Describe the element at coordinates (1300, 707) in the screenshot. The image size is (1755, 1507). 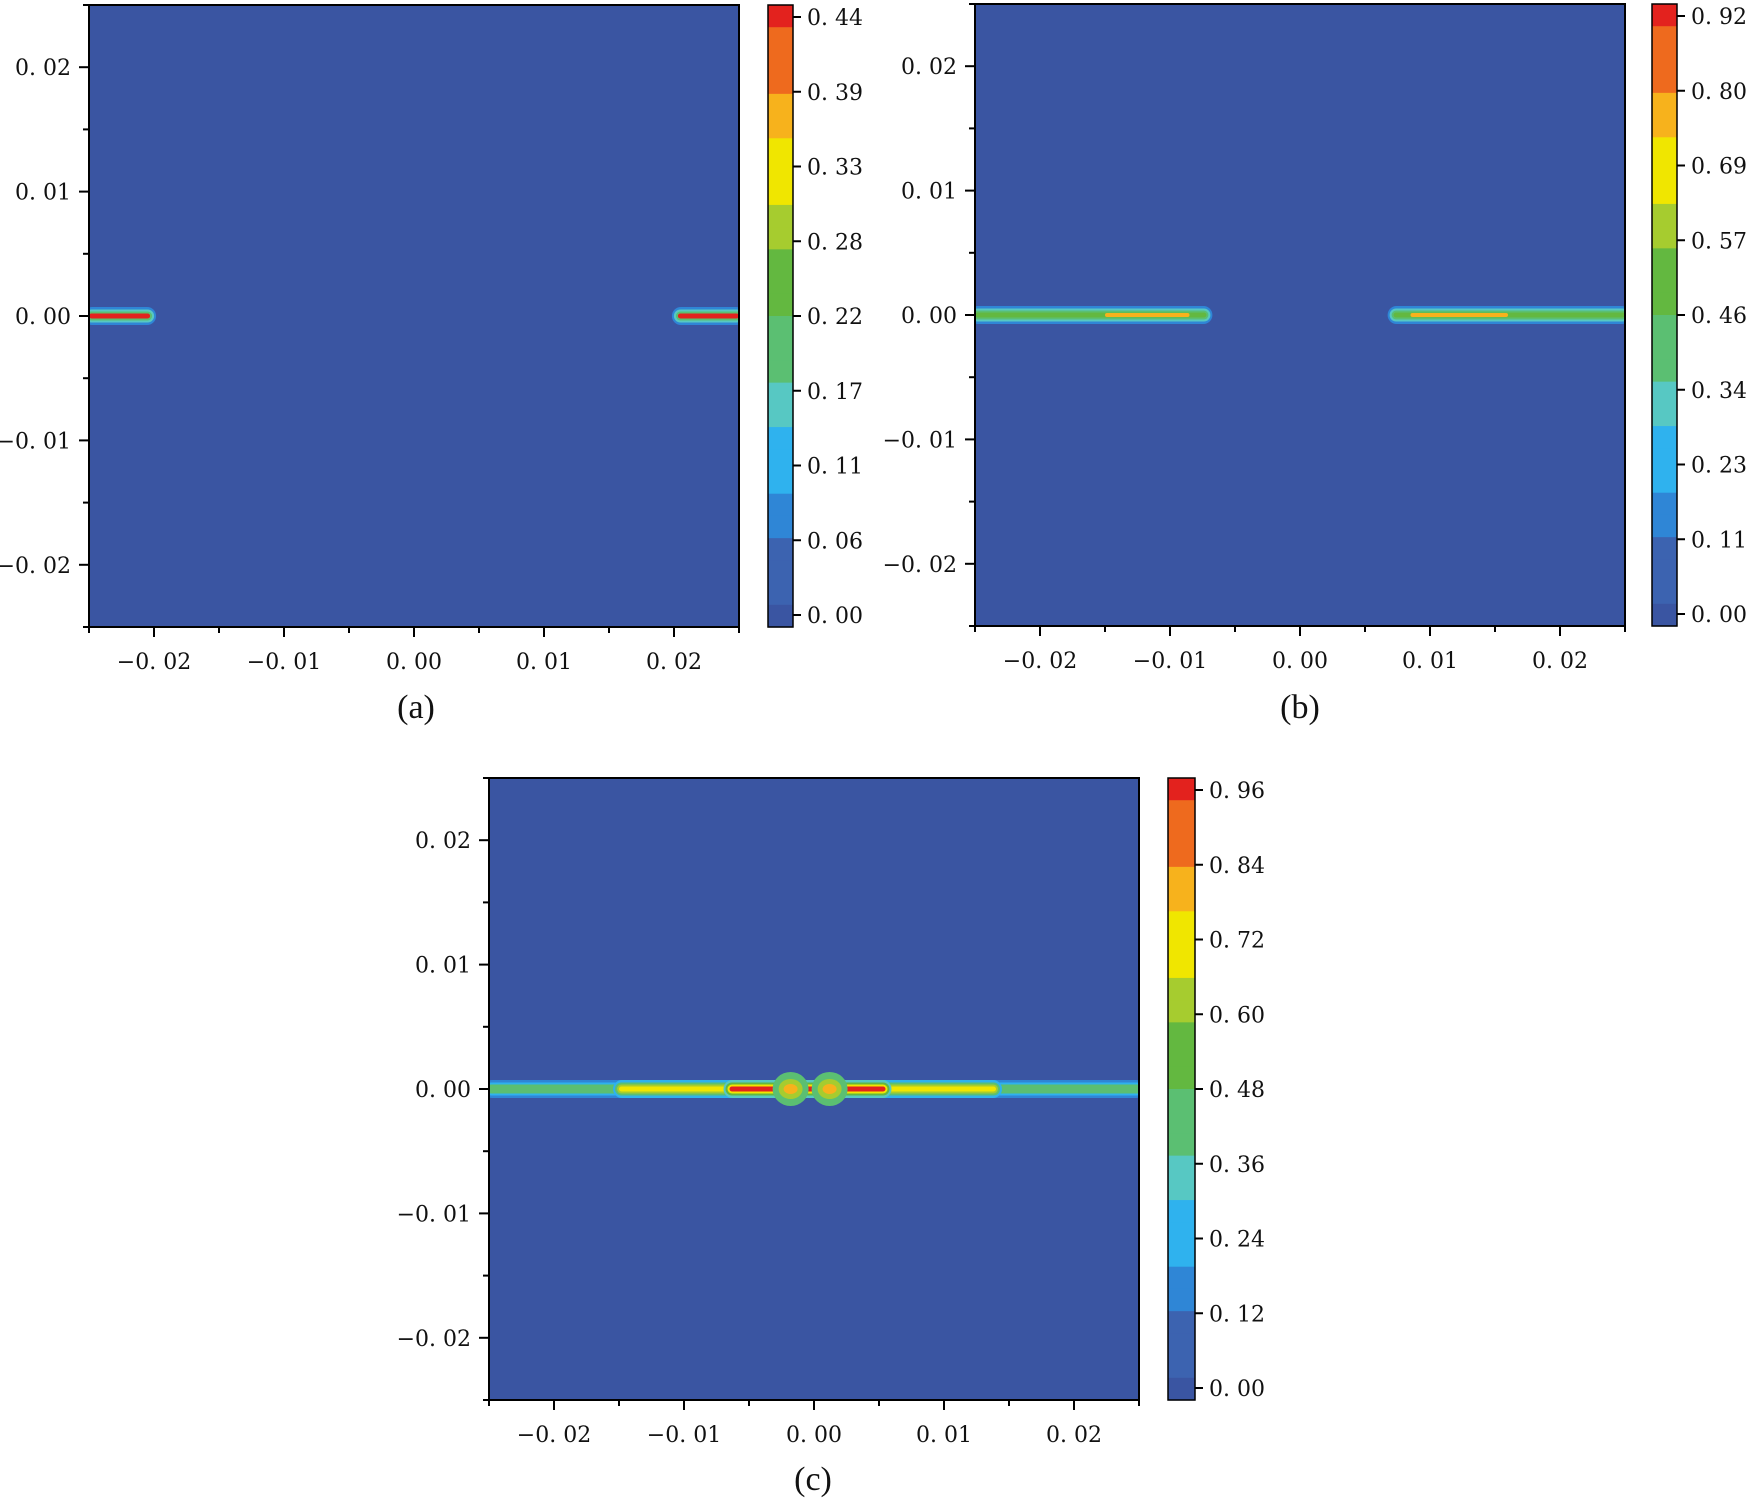
I see `panel-label-b: (b)` at that location.